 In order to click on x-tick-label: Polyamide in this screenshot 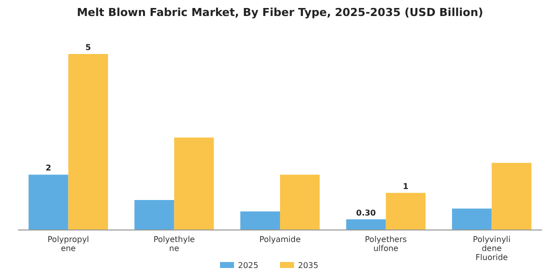, I will do `click(280, 239)`.